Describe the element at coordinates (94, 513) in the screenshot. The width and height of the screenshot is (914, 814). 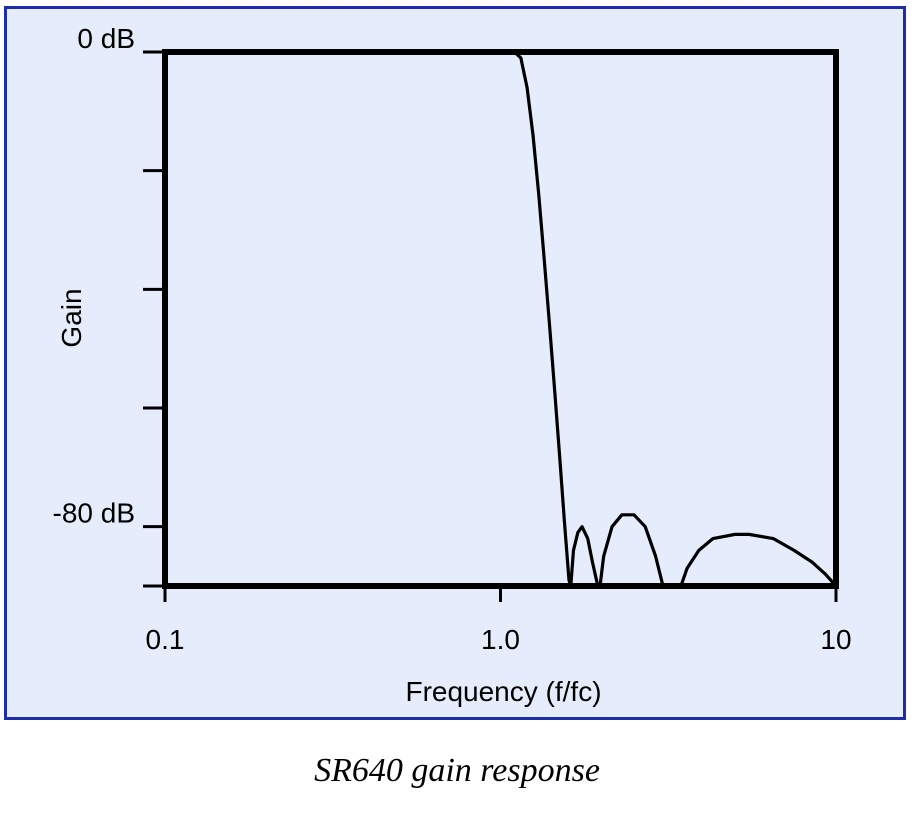
I see `y-tick-label: -80 dB` at that location.